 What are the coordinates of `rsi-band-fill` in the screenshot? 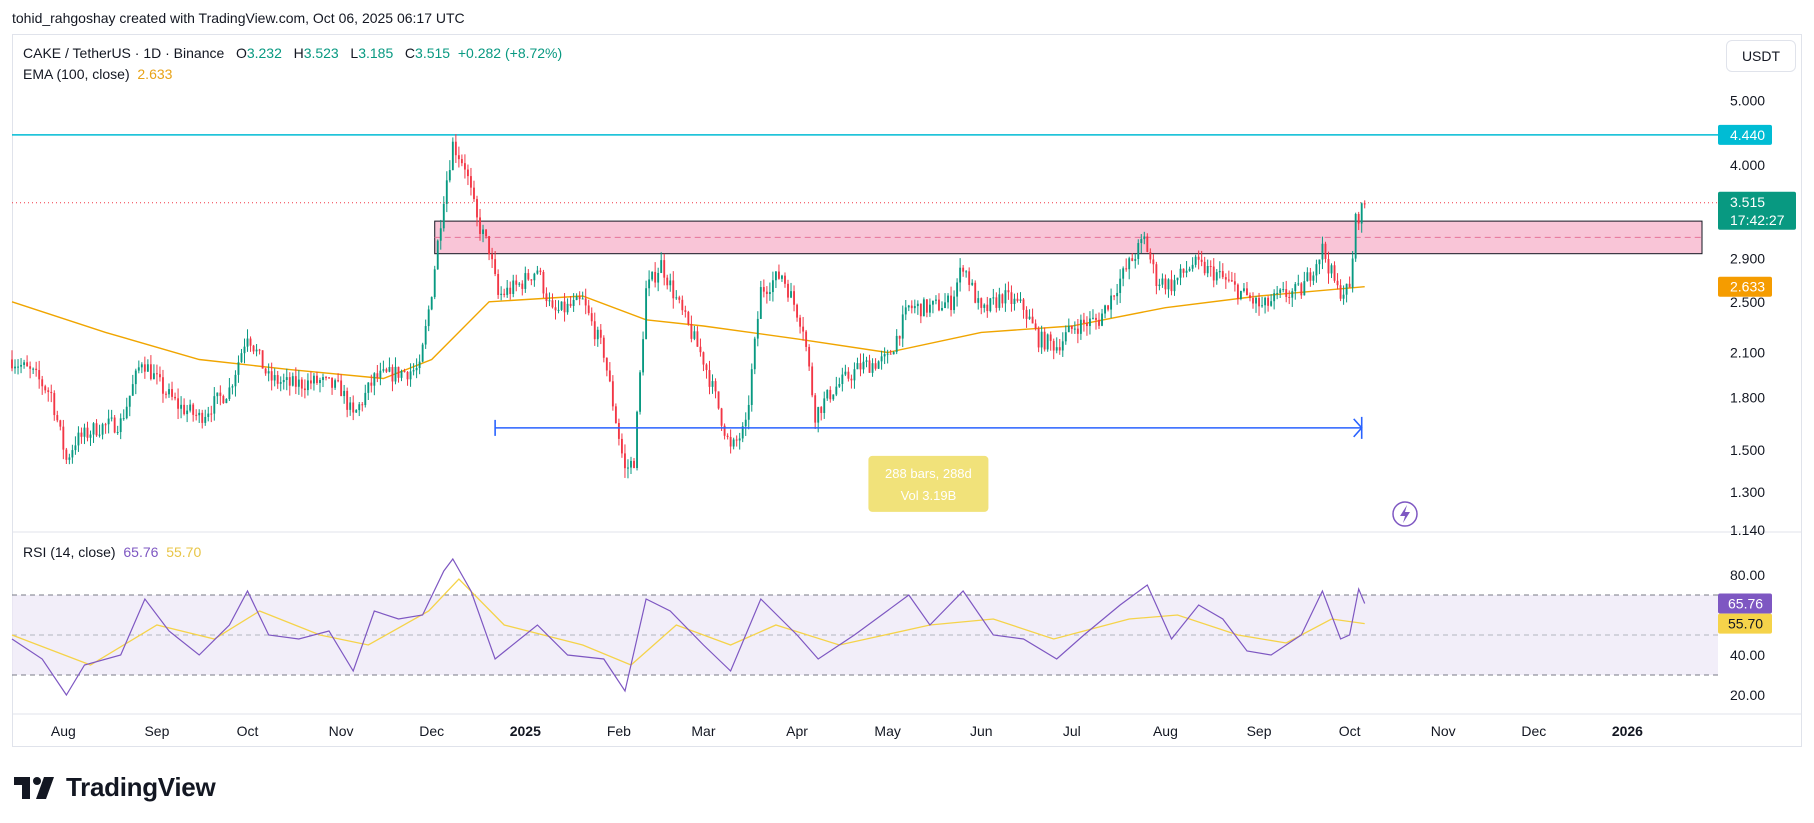 It's located at (865, 635).